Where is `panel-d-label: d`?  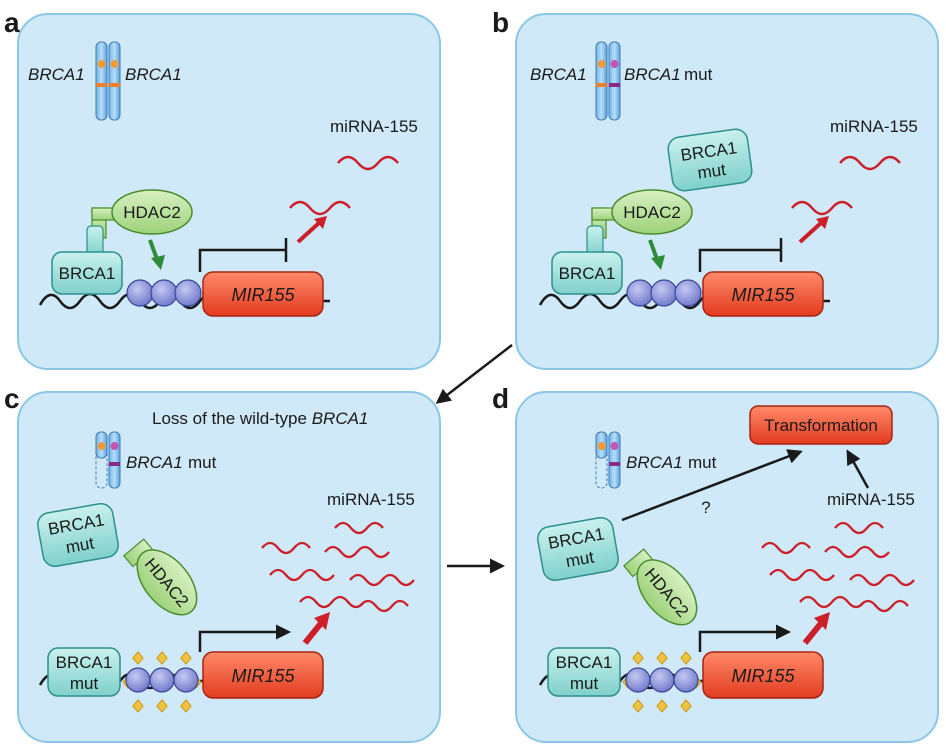 panel-d-label: d is located at coordinates (500, 398).